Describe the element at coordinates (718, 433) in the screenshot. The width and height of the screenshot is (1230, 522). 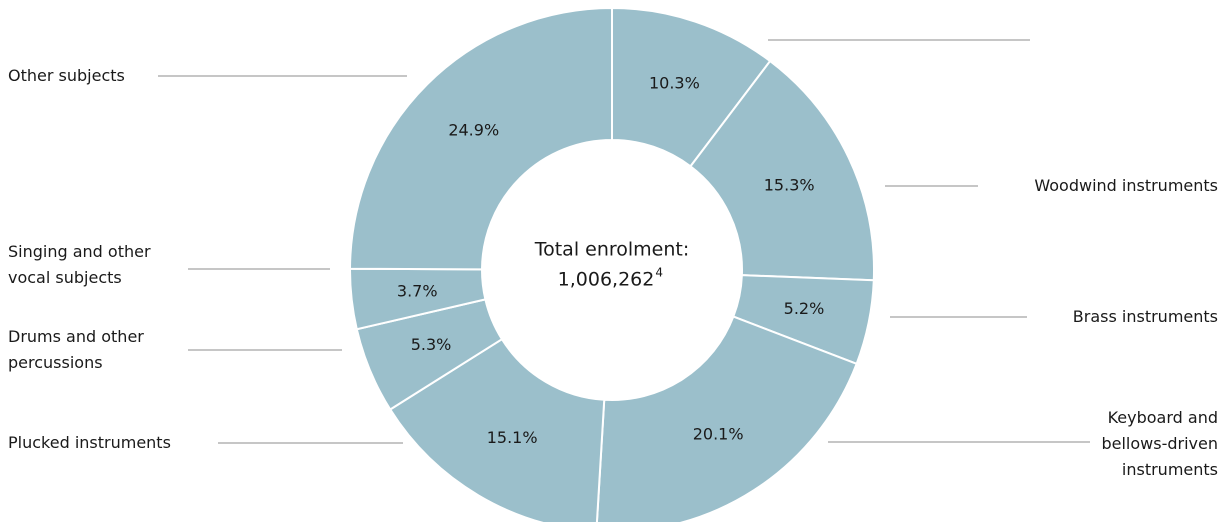
I see `value-label: 20.1%` at that location.